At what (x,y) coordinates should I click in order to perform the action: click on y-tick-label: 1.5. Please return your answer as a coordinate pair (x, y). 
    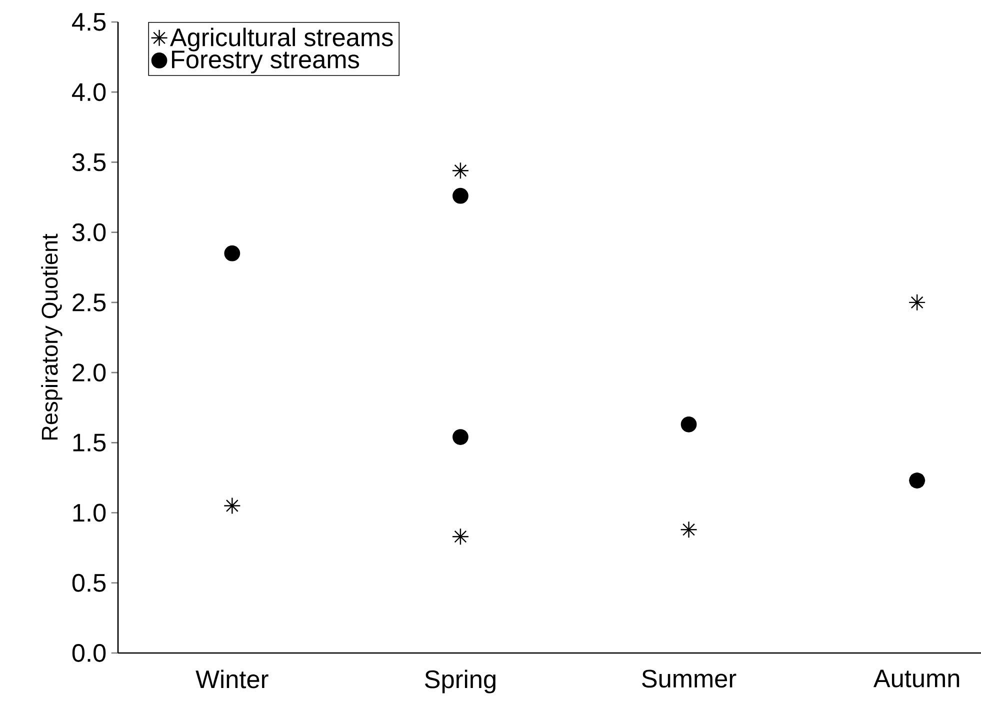
    Looking at the image, I should click on (89, 443).